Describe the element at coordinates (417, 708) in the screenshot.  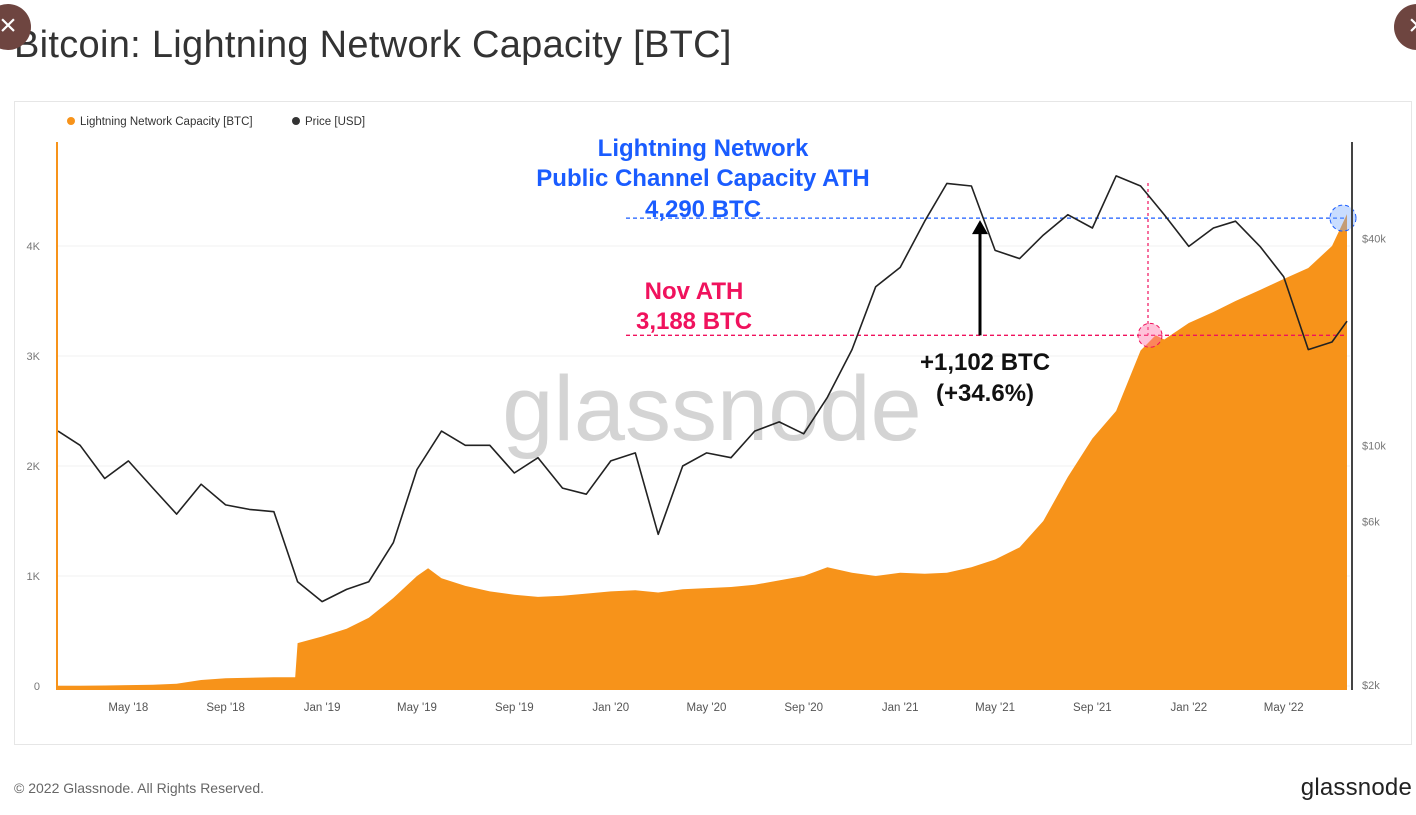
I see `x-tick-label: May '19` at that location.